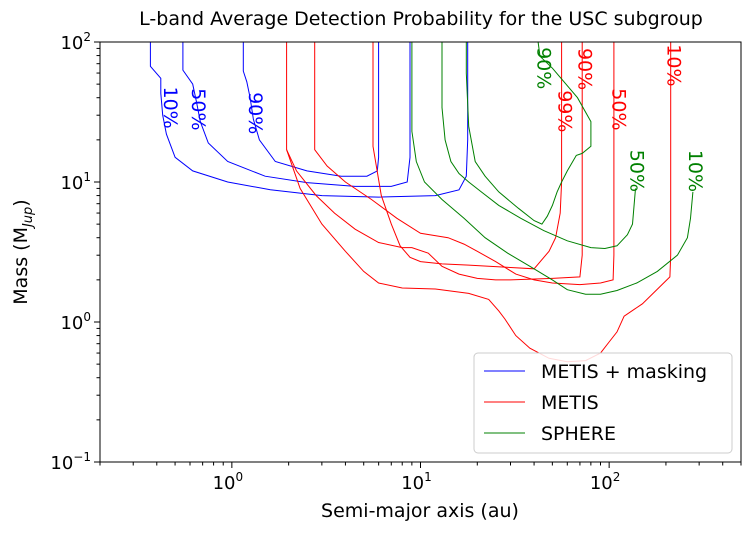 The image size is (750, 535). I want to click on contour-label-sphere-50: 50%, so click(637, 171).